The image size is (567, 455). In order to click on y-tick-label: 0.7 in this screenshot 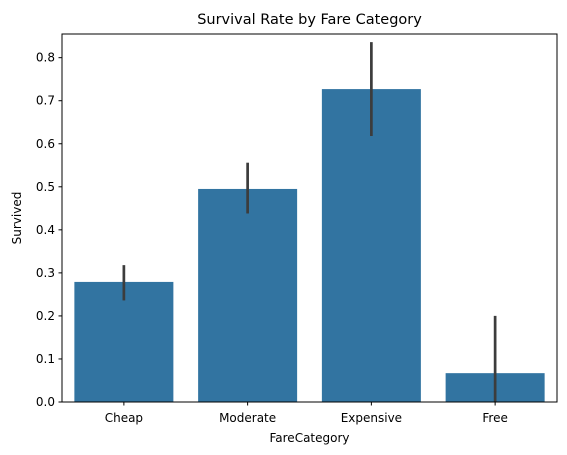, I will do `click(45, 101)`.